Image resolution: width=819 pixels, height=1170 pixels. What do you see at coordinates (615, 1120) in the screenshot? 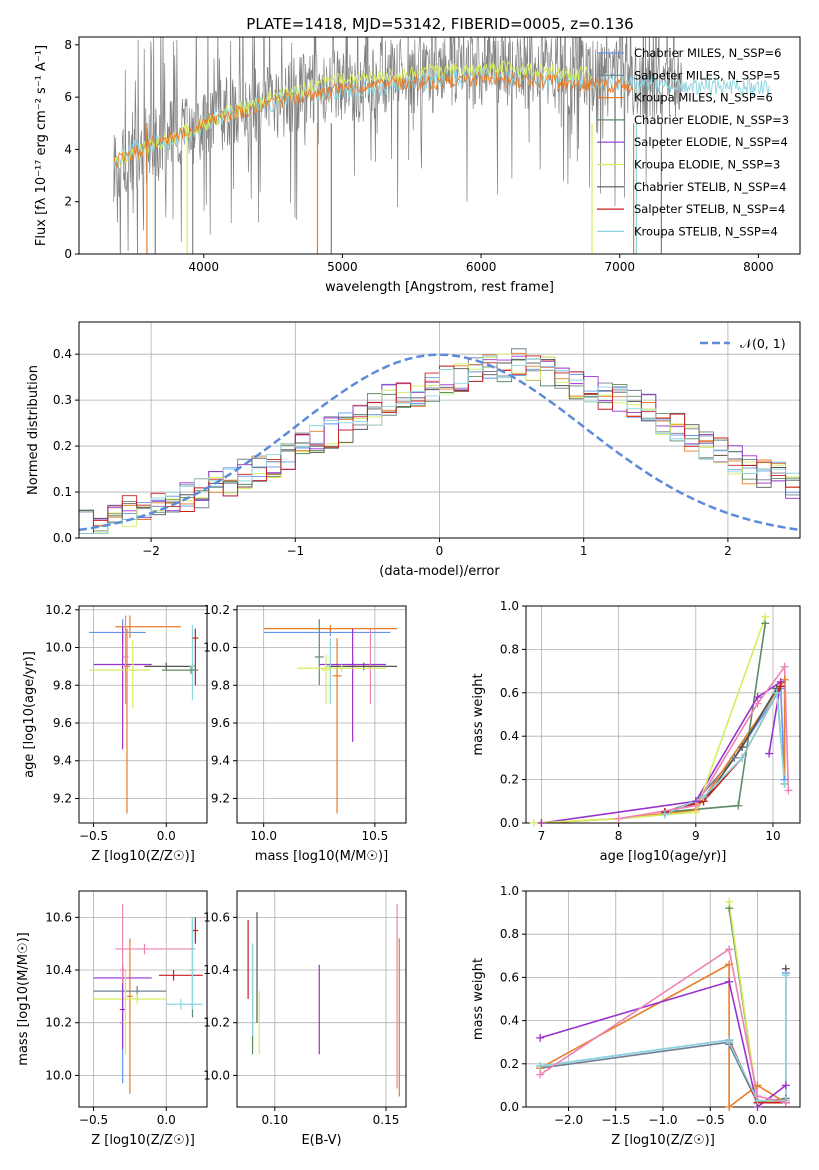
I see `x-tick-label: −1.5` at bounding box center [615, 1120].